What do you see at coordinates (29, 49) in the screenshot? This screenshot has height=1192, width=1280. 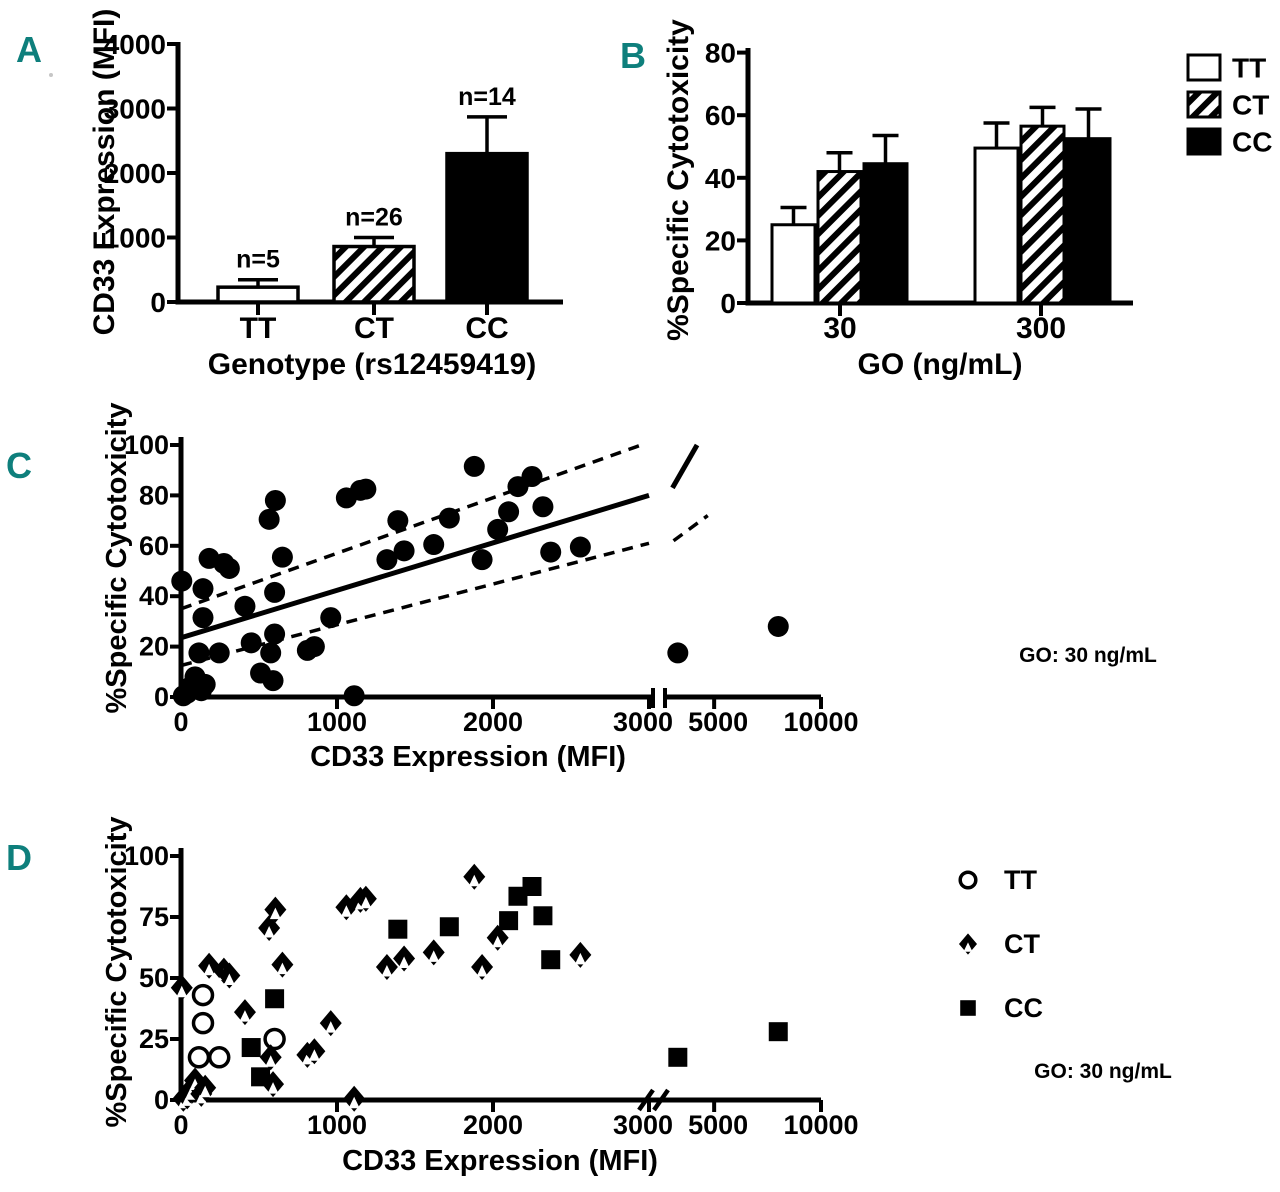 I see `panel-letter-a: A` at bounding box center [29, 49].